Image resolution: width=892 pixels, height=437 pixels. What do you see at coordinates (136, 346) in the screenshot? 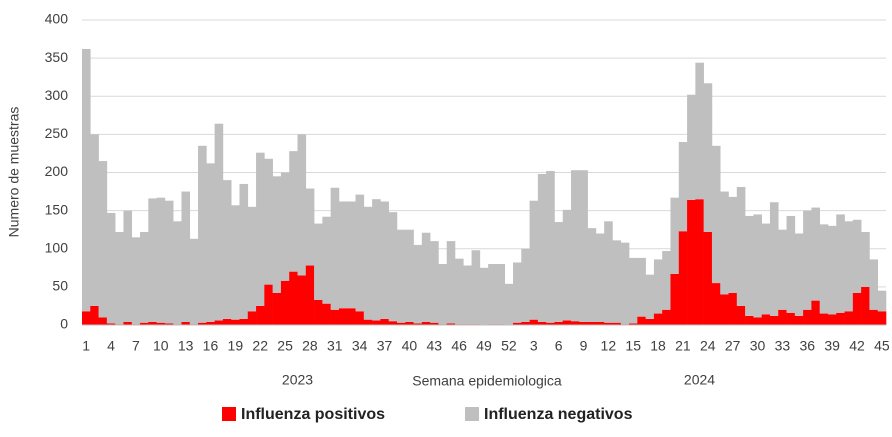
I see `x-tick-label: 7` at bounding box center [136, 346].